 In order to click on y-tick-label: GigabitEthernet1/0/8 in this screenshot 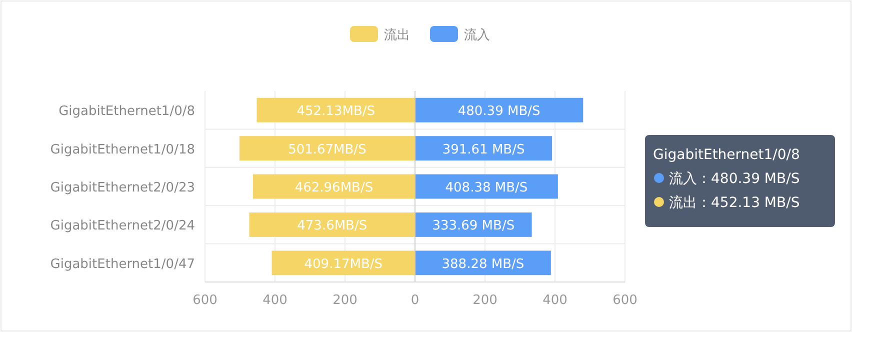, I will do `click(126, 112)`.